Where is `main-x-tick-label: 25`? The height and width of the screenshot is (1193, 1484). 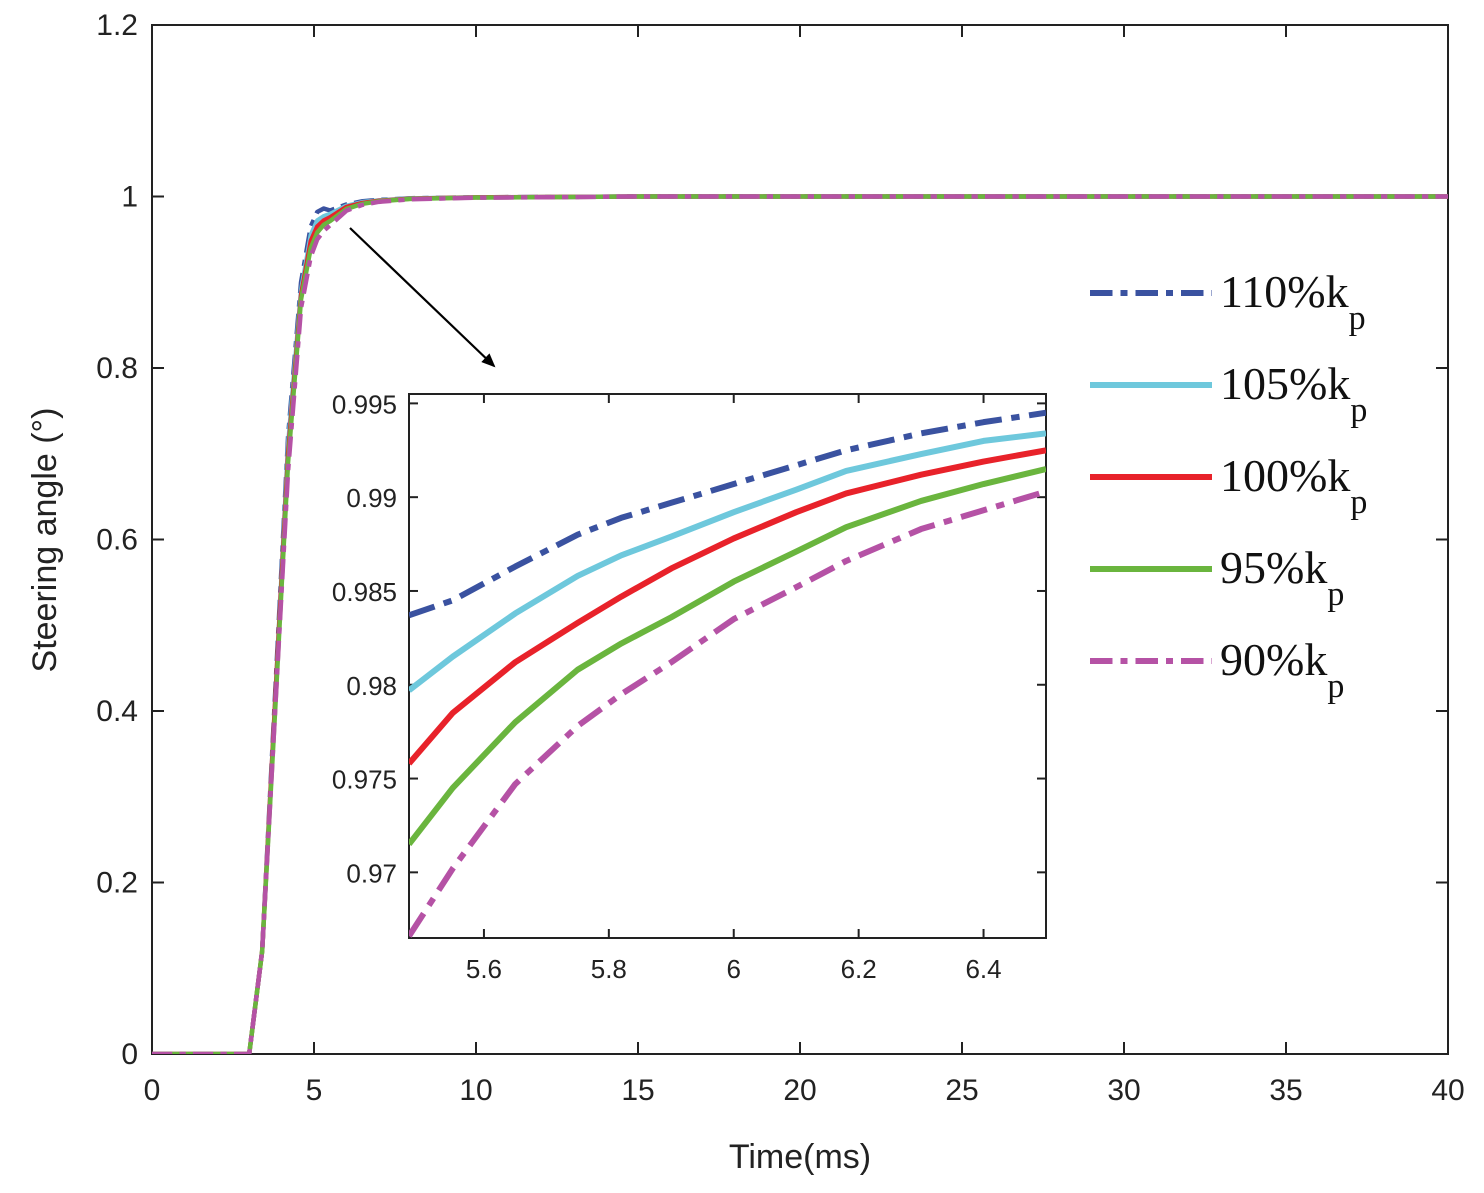 main-x-tick-label: 25 is located at coordinates (961, 1090).